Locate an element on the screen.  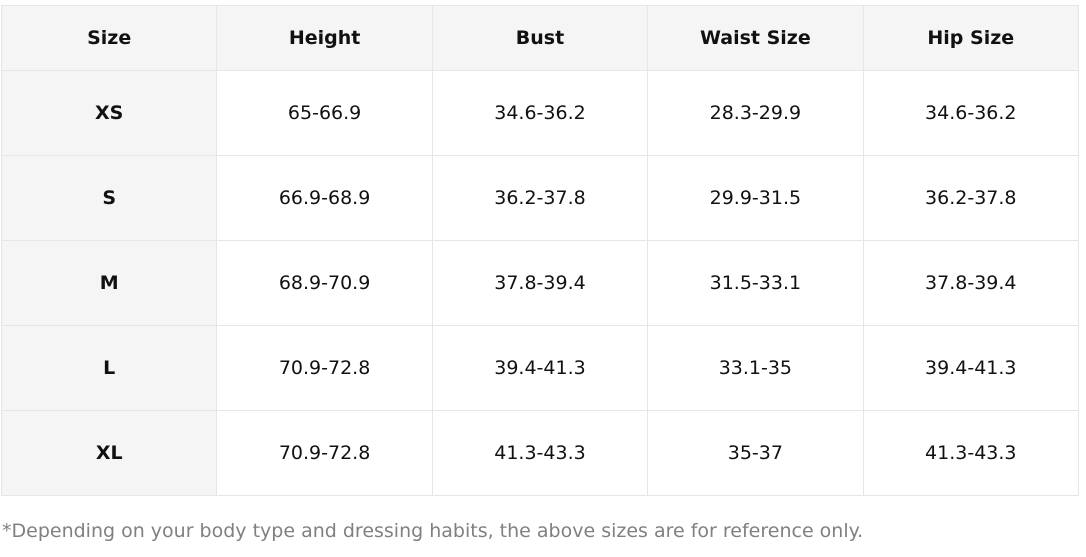
header-cell: Size is located at coordinates (109, 38).